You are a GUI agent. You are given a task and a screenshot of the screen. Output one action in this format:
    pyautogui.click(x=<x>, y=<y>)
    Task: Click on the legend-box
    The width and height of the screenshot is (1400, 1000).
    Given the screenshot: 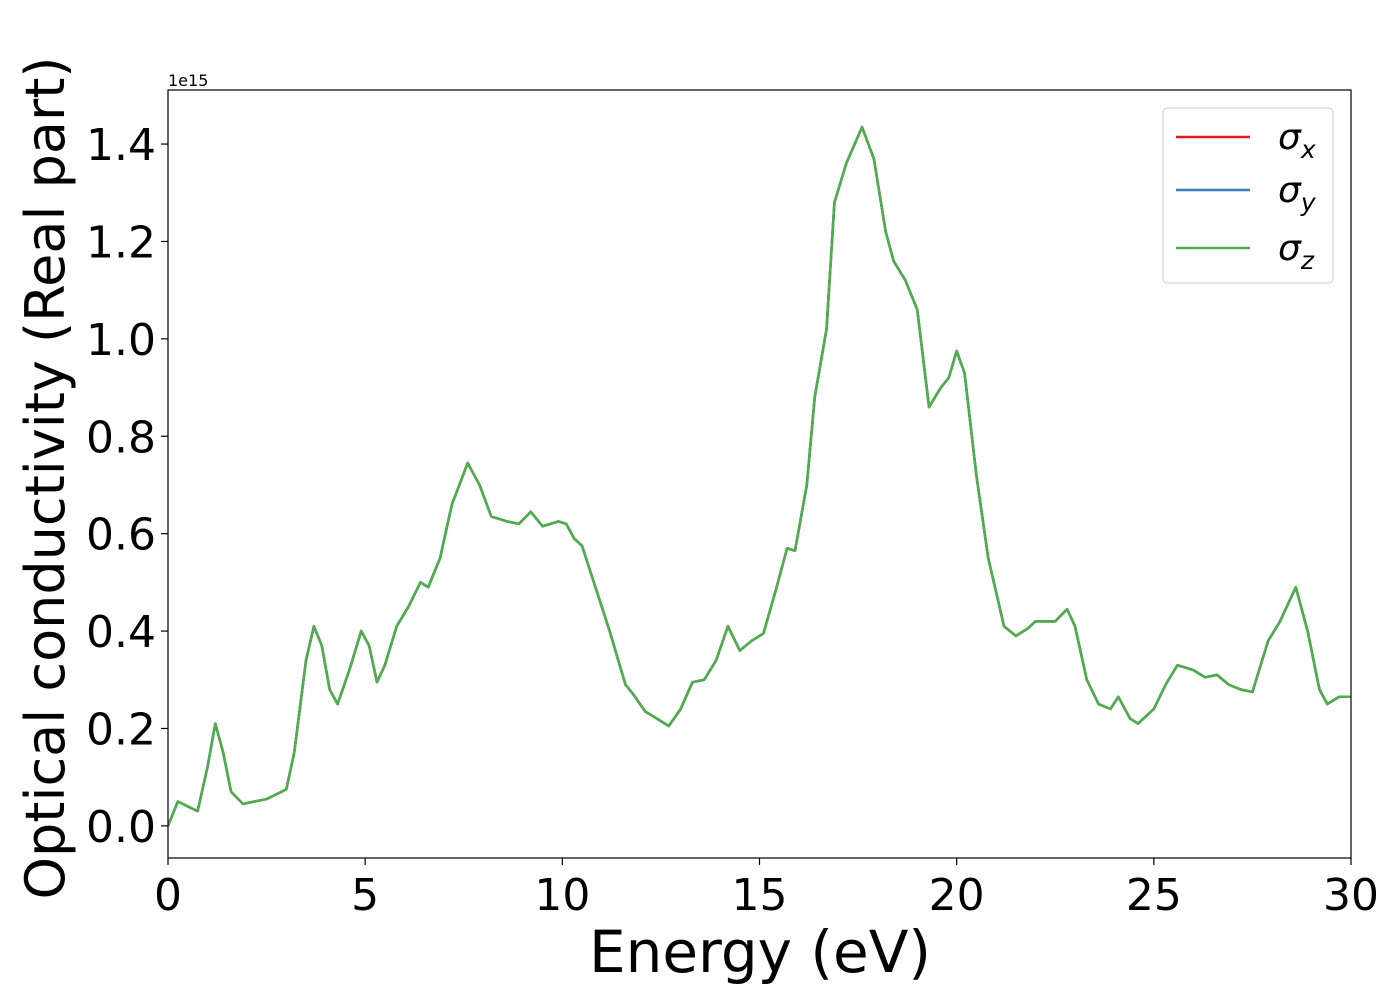 What is the action you would take?
    pyautogui.click(x=1248, y=195)
    